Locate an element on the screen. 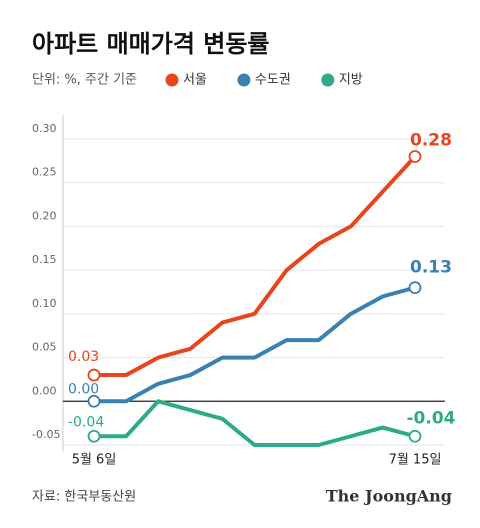 The height and width of the screenshot is (528, 480). legend-label: 지방 is located at coordinates (351, 80).